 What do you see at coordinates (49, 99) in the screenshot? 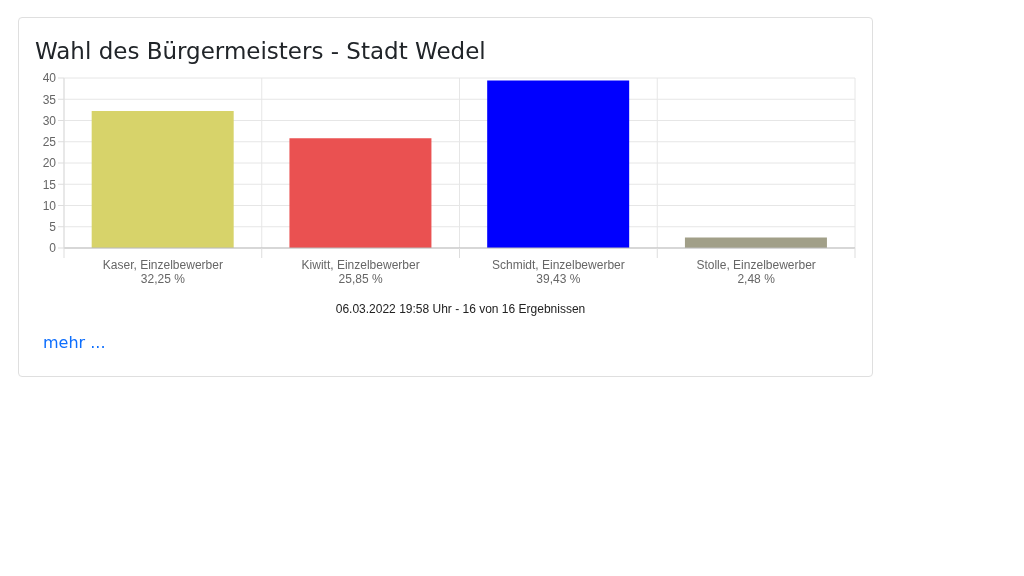
I see `y-tick-label: 35` at bounding box center [49, 99].